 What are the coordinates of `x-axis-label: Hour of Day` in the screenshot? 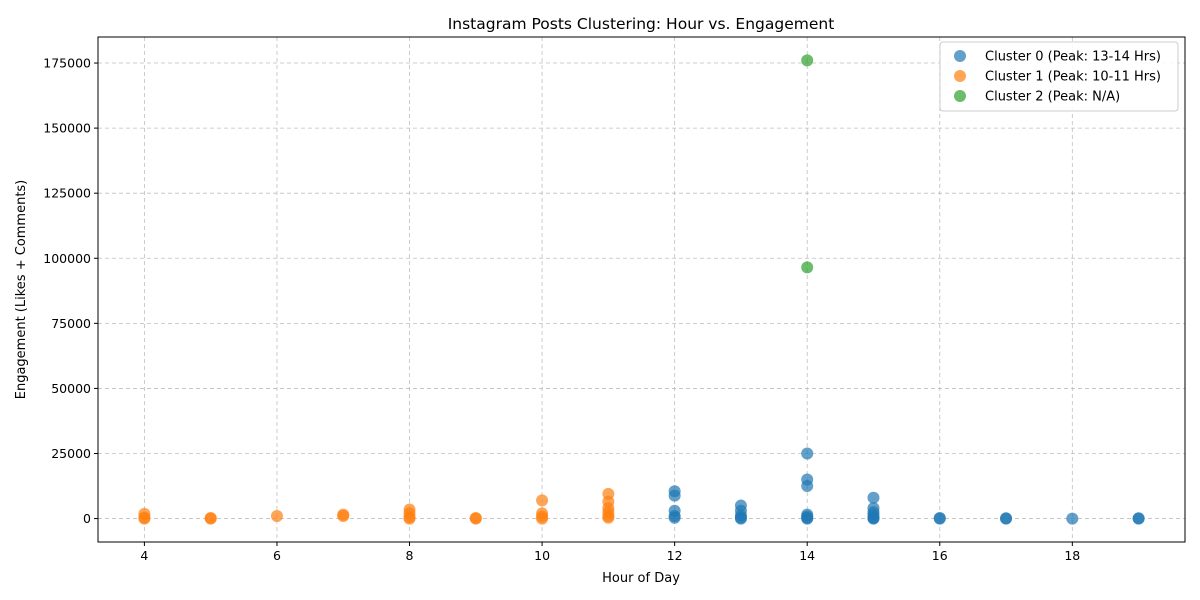 It's located at (641, 578).